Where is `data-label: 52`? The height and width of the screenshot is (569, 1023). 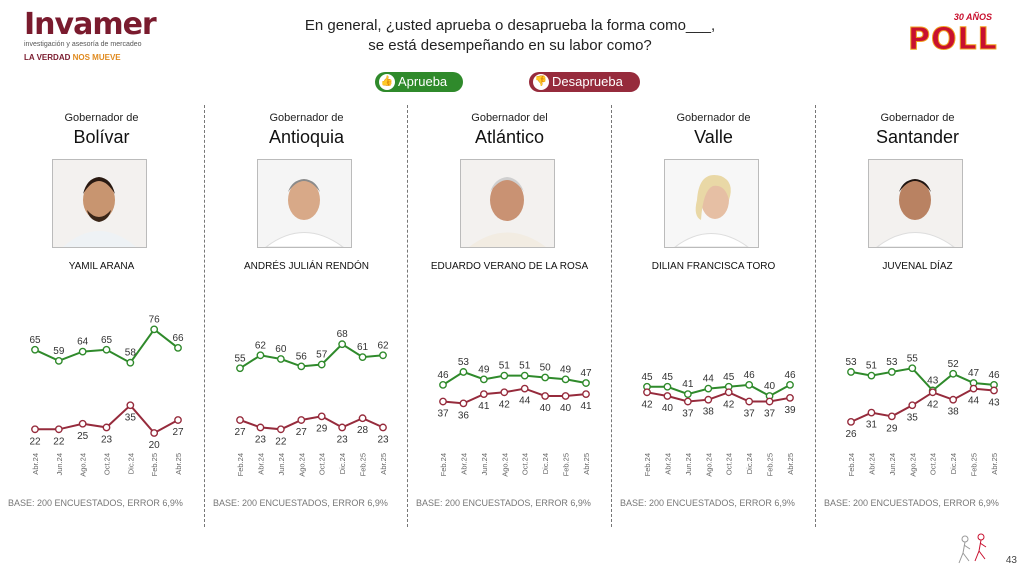
data-label: 52 is located at coordinates (954, 364).